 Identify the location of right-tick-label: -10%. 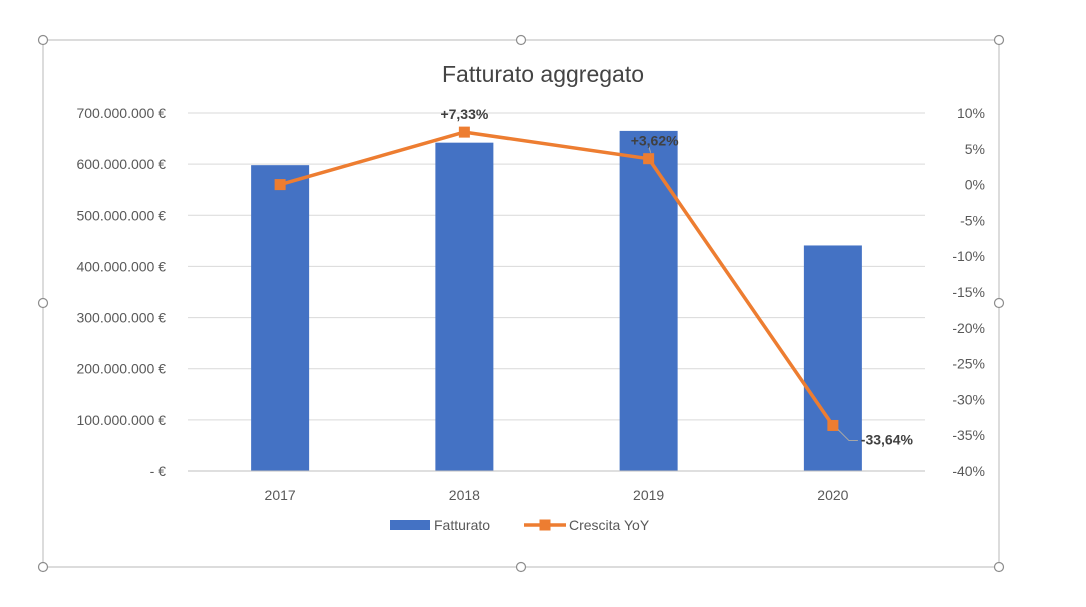
(968, 256).